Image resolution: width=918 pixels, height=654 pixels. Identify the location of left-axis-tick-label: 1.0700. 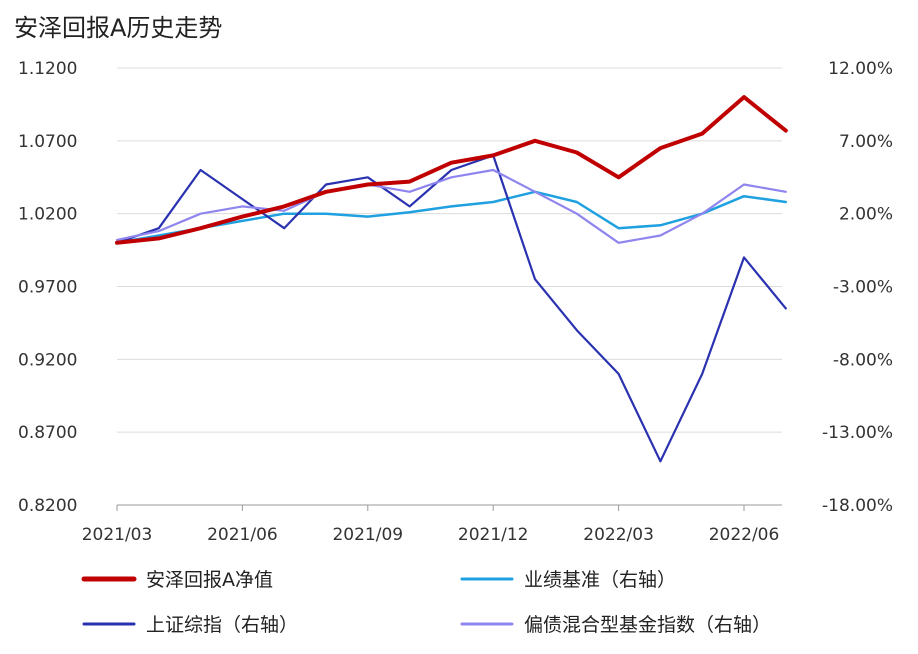
(47, 142).